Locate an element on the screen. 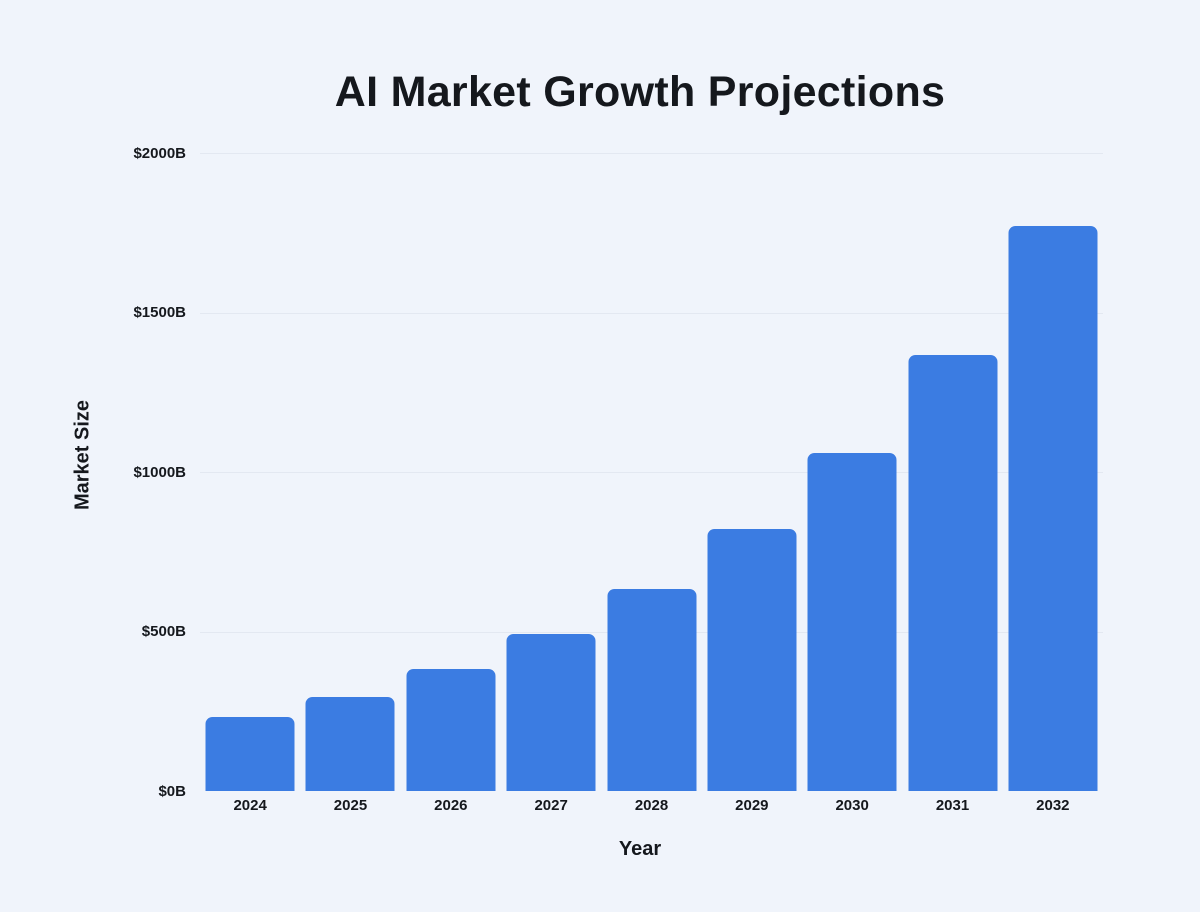 Image resolution: width=1200 pixels, height=912 pixels. bar-2027 is located at coordinates (551, 712).